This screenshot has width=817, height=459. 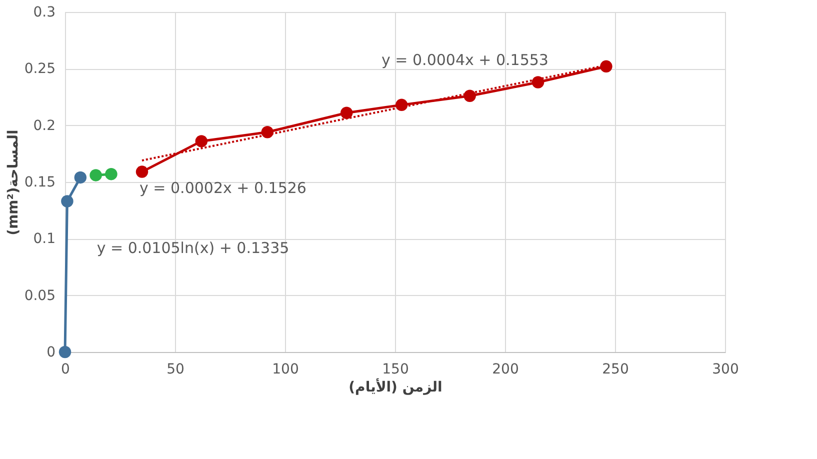 What do you see at coordinates (65, 370) in the screenshot?
I see `x-tick-label: 0` at bounding box center [65, 370].